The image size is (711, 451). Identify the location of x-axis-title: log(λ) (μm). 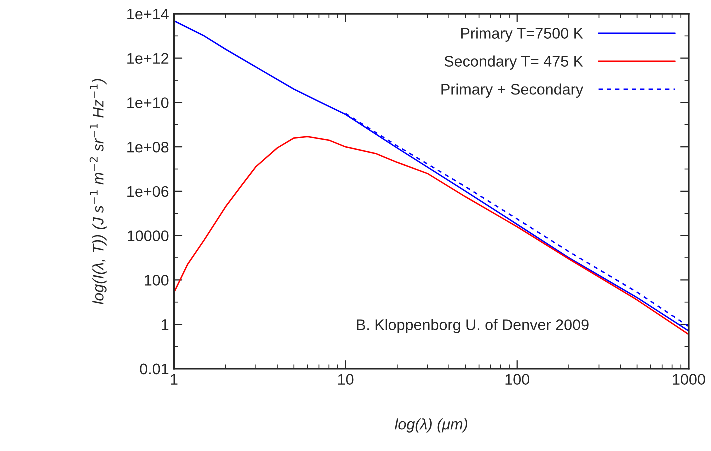
(431, 425).